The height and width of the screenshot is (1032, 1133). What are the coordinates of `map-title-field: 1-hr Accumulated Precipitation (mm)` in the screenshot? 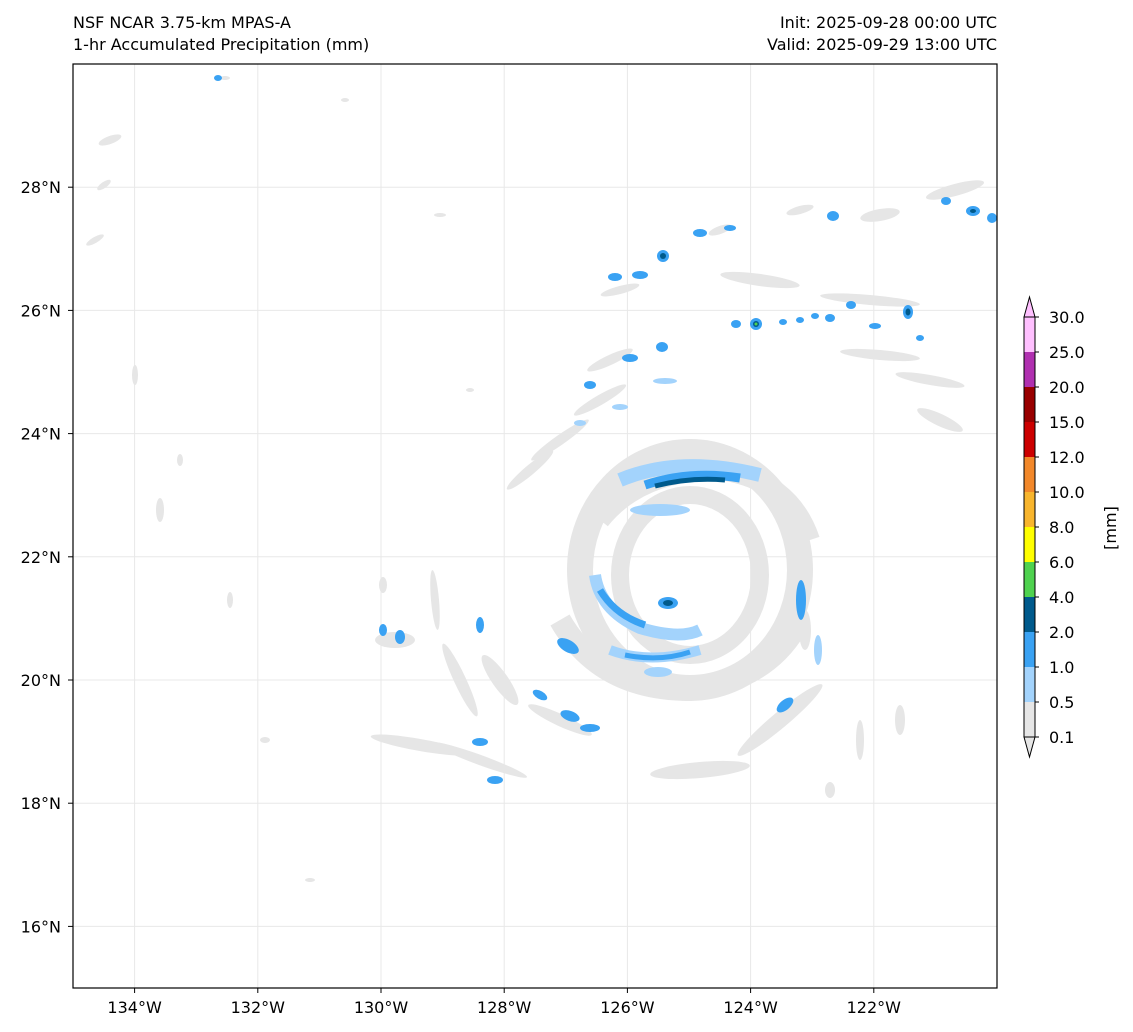 It's located at (221, 44).